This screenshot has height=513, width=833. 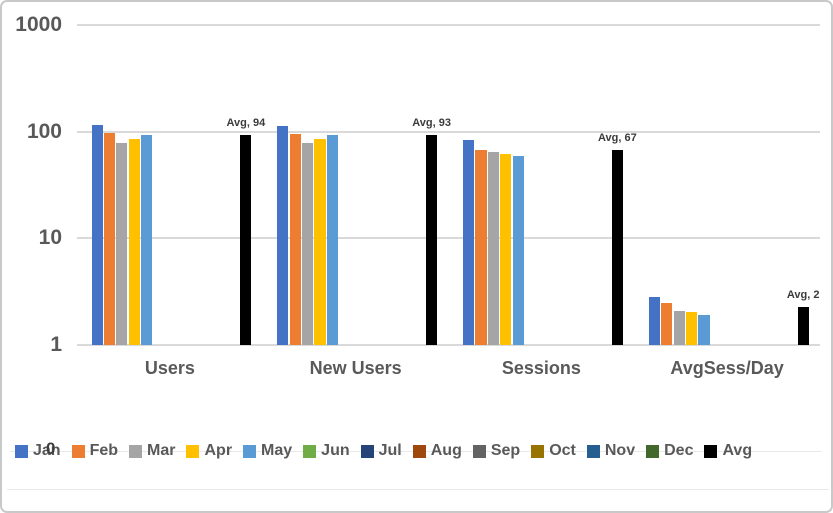 I want to click on legend-item-jan: Jan, so click(x=38, y=451).